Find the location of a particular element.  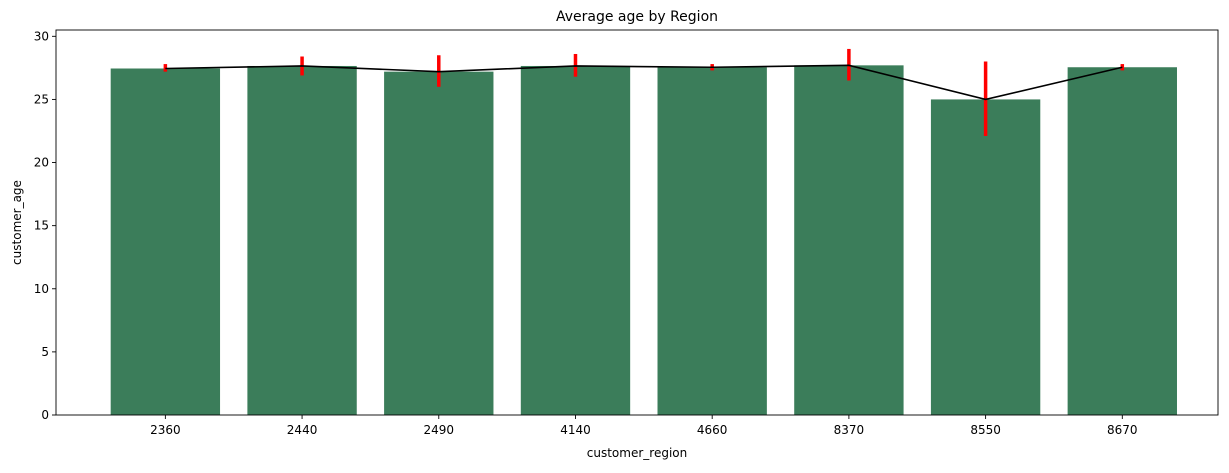

y-axis-label: customer_age is located at coordinates (17, 222).